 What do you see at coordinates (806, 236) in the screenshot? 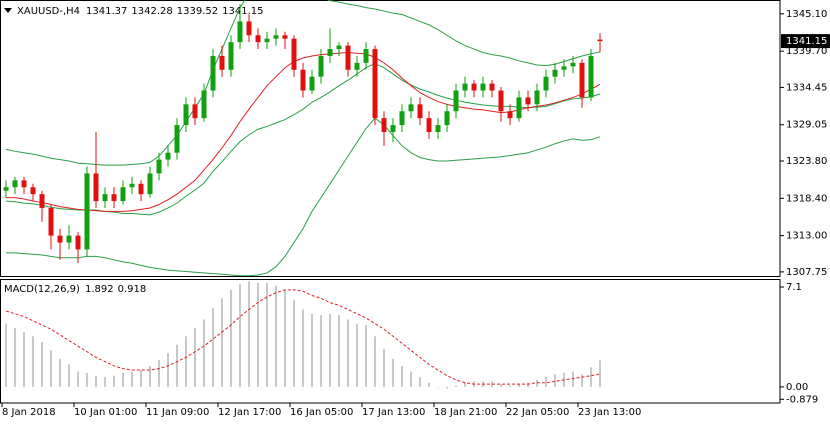
I see `y-tick-label: 1313.00` at bounding box center [806, 236].